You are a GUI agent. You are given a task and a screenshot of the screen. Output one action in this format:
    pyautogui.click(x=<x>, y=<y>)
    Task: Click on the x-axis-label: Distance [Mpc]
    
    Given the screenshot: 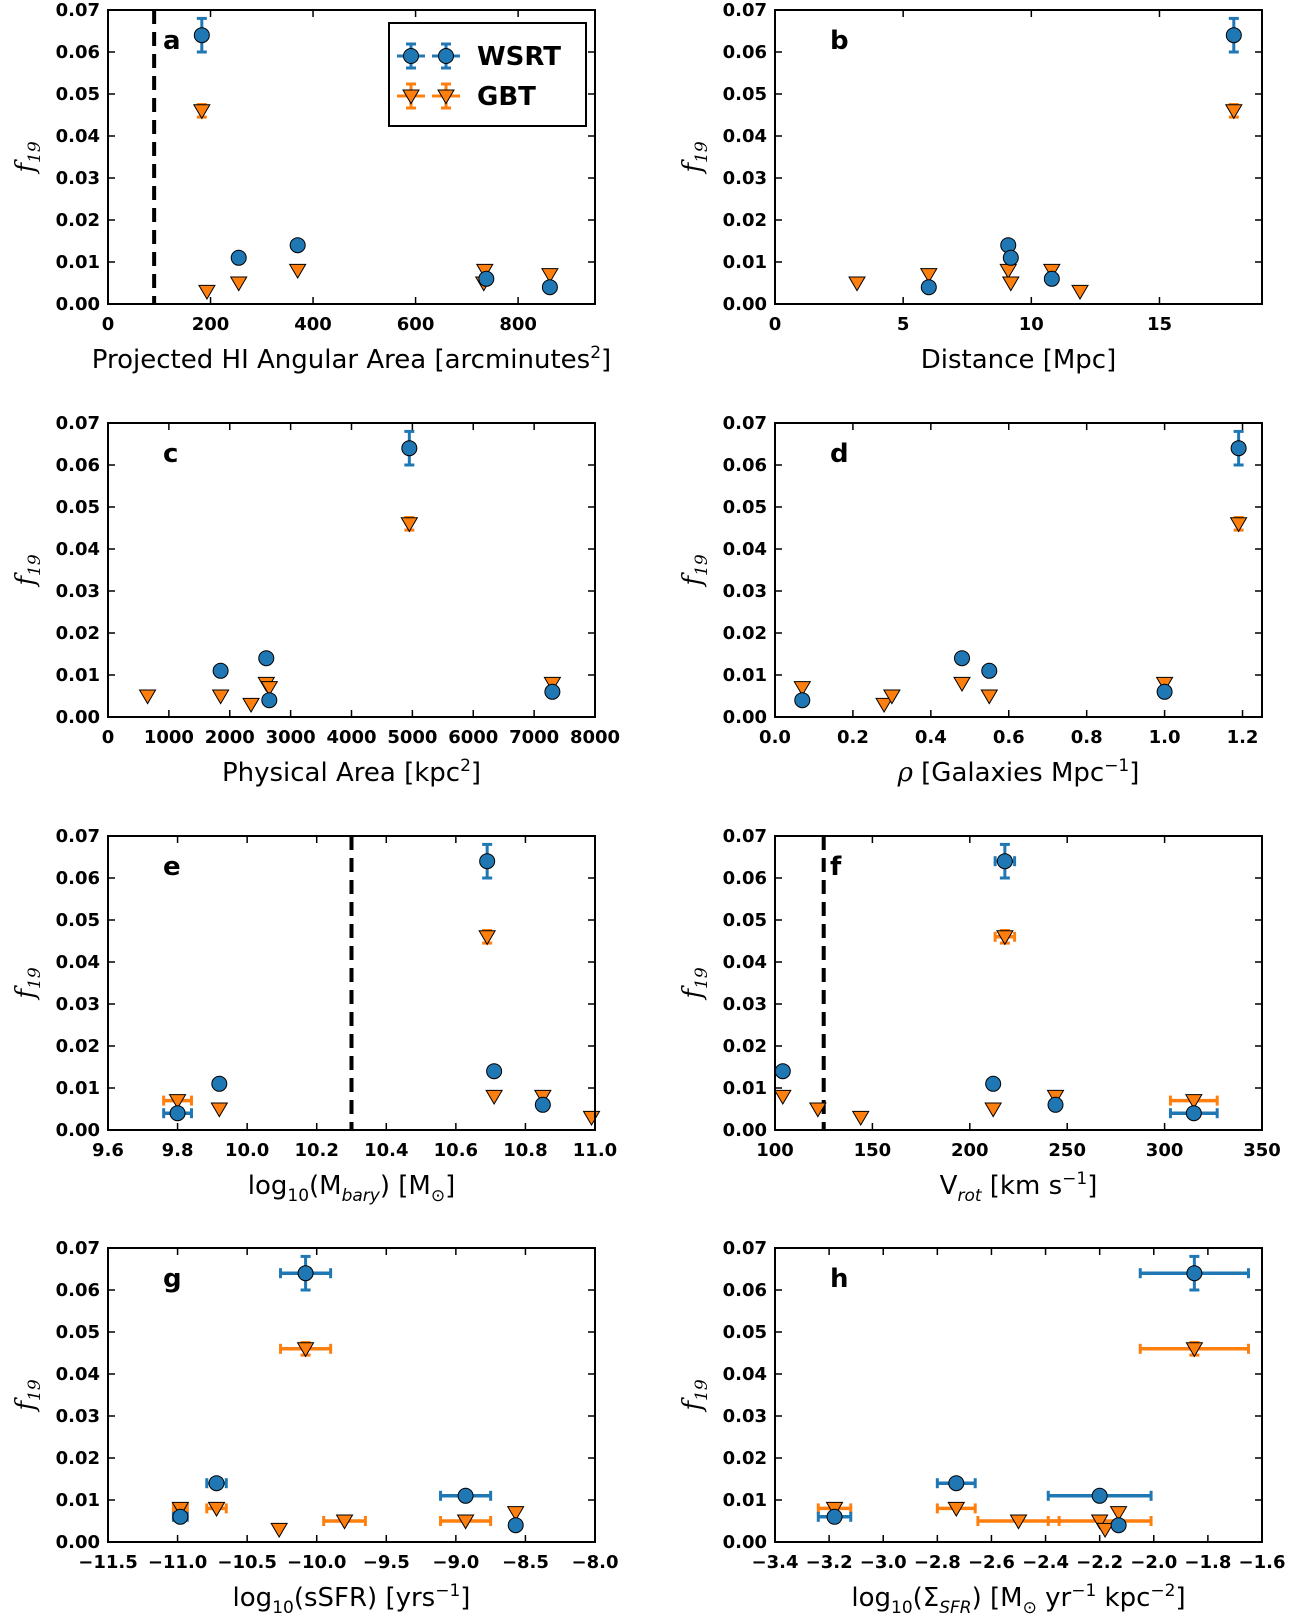 What is the action you would take?
    pyautogui.click(x=1018, y=360)
    